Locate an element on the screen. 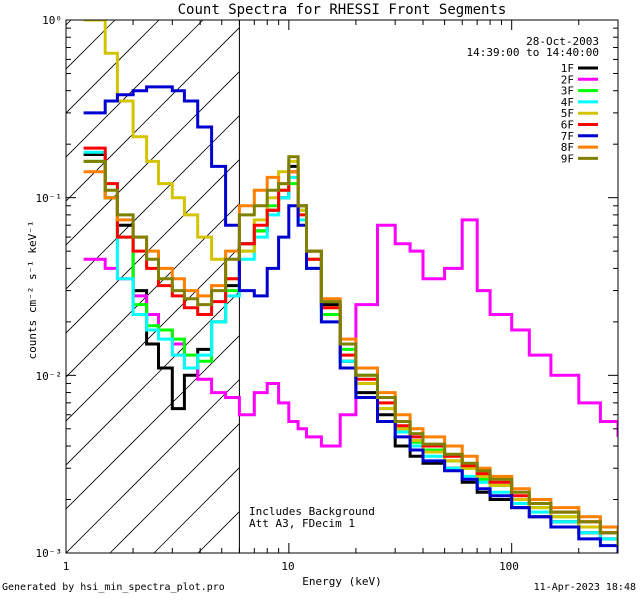  legend-label-5F: 5F is located at coordinates (567, 113).